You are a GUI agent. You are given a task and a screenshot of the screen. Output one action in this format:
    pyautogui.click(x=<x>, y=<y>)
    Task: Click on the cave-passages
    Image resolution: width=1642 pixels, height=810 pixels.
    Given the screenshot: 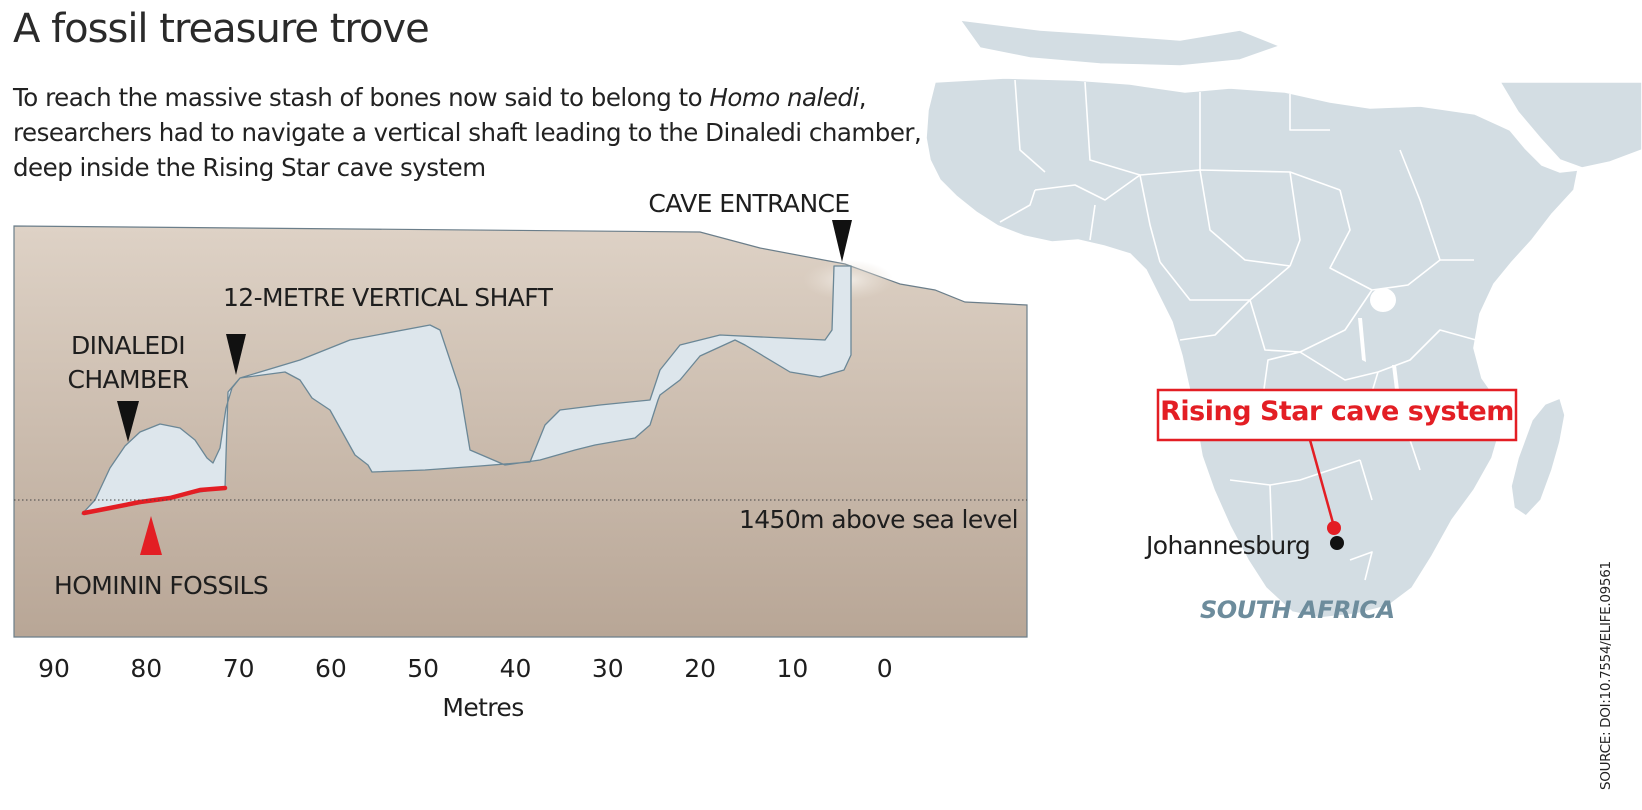 What is the action you would take?
    pyautogui.click(x=466, y=390)
    